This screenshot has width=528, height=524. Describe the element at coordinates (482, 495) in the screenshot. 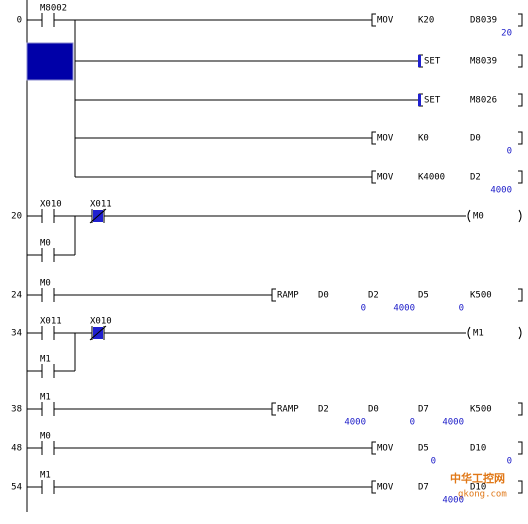

I see `watermark-url: gkong.com` at that location.